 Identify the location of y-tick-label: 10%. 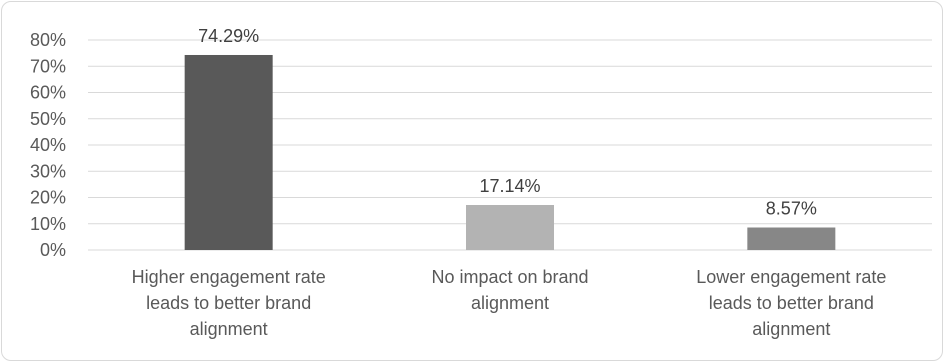
(48, 224).